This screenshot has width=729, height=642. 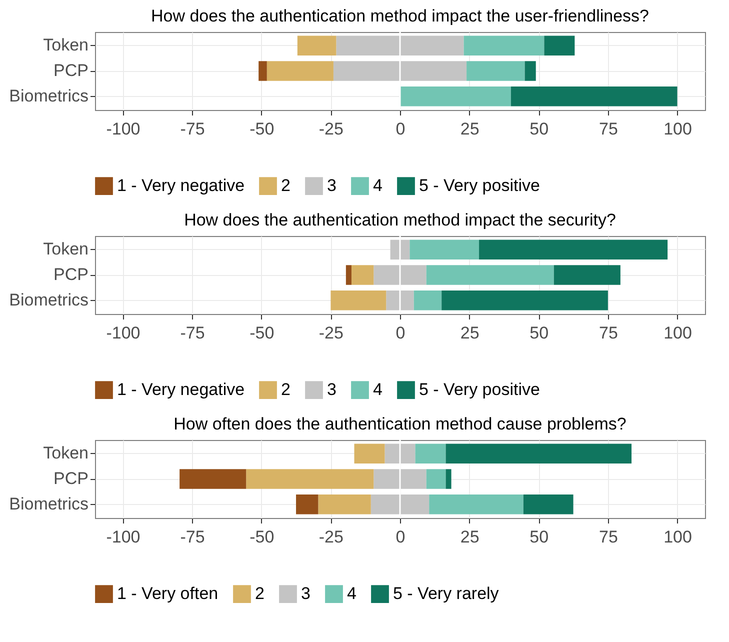 I want to click on chart-title: How often does the authentication method cause problems?, so click(x=400, y=424).